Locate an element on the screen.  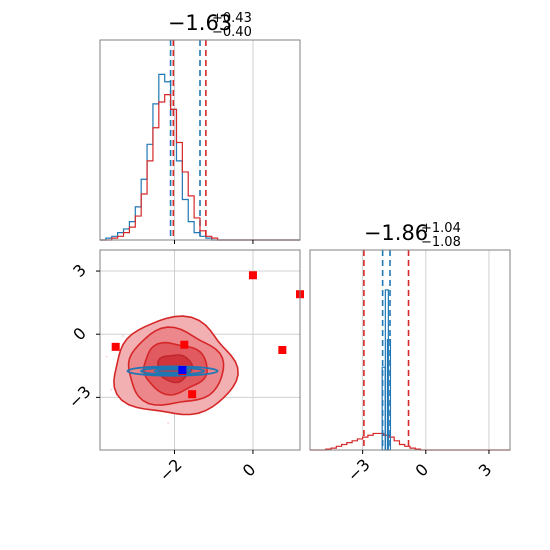
joint-y-tick-label: 3 is located at coordinates (79, 270).